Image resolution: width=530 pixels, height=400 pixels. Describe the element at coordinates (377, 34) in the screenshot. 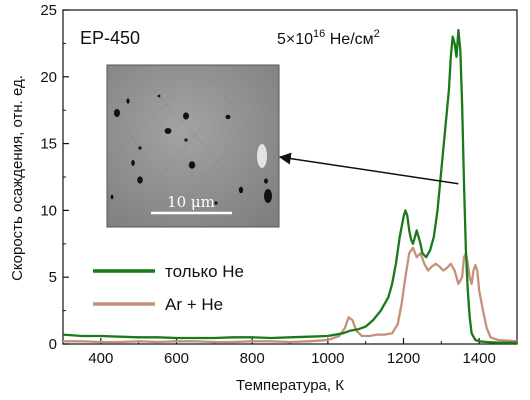

I see `dose-unit-exponent: 2` at that location.